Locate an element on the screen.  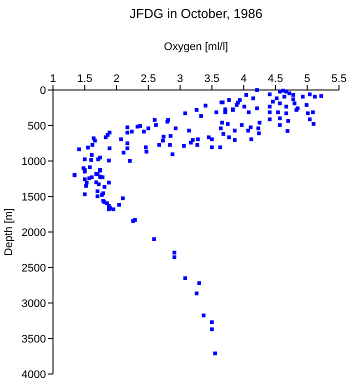
y-tick-label: 2500 is located at coordinates (34, 268).